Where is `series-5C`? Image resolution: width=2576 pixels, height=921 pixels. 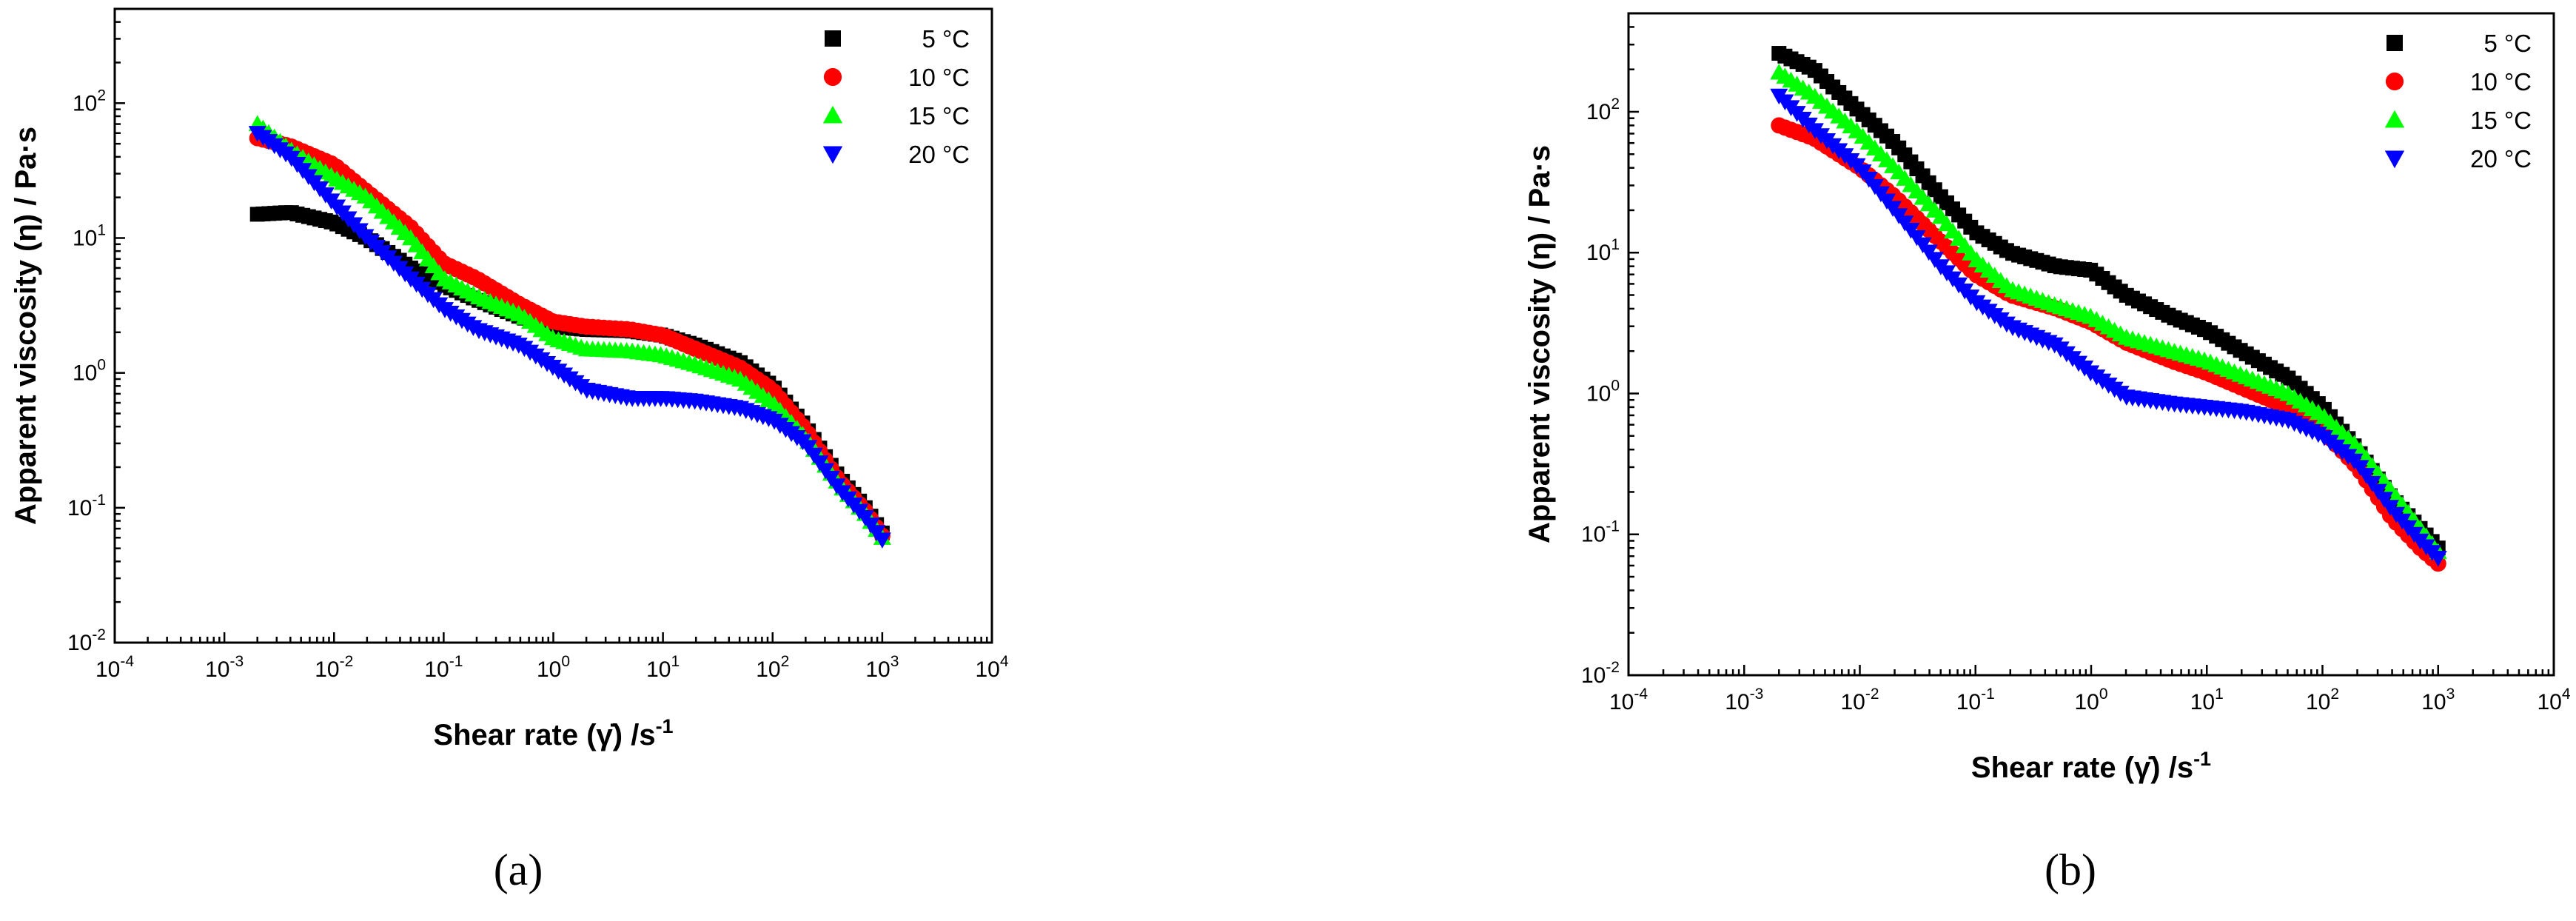
series-5C is located at coordinates (2108, 301).